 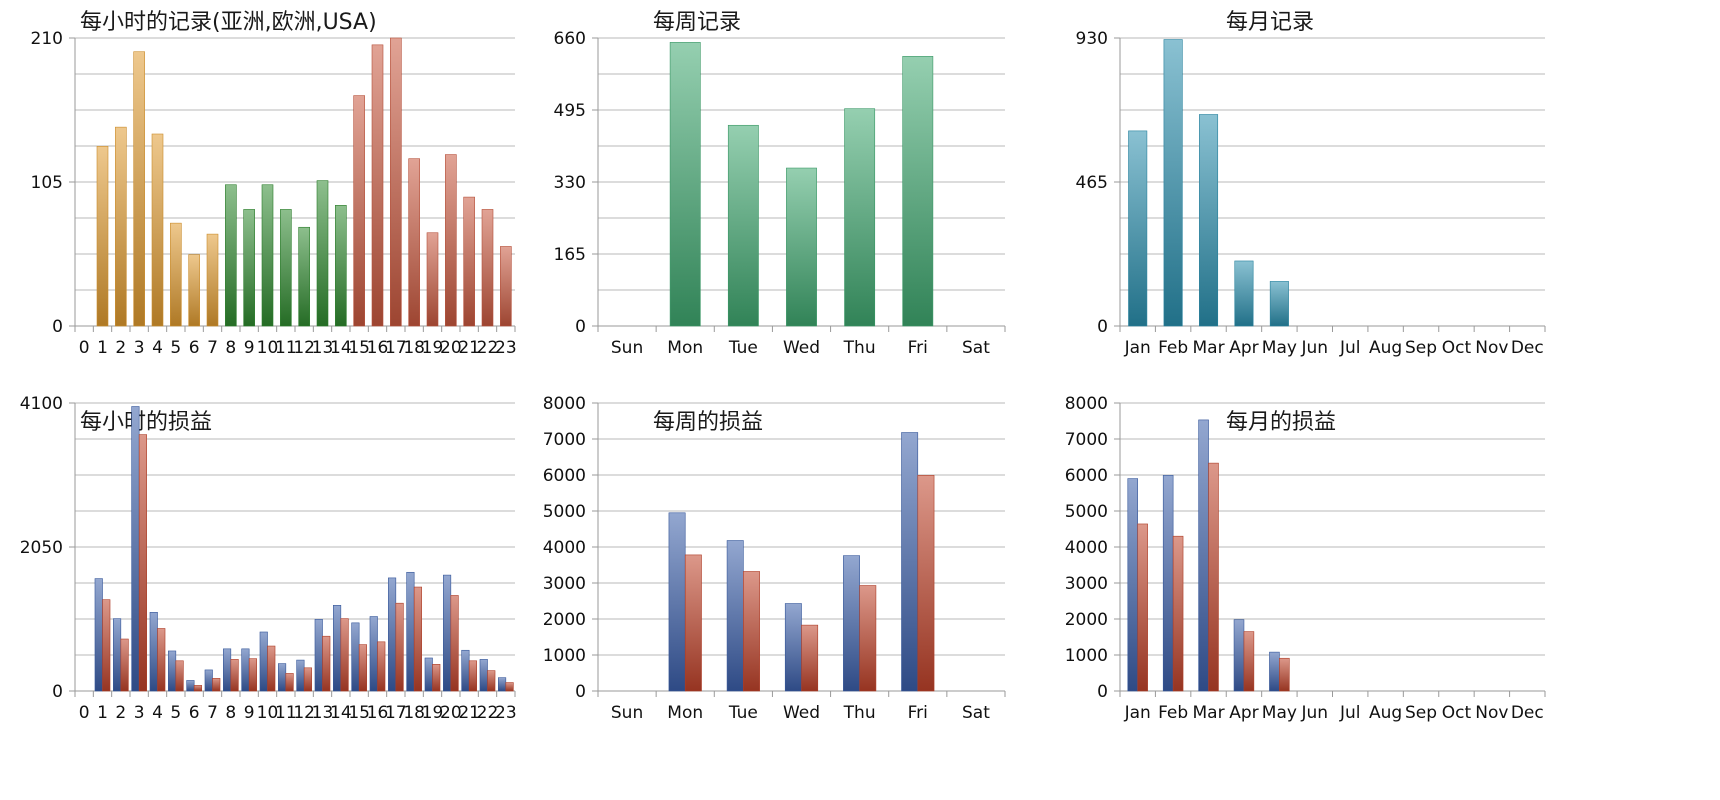 I want to click on x-tick-label: 22, so click(x=488, y=713).